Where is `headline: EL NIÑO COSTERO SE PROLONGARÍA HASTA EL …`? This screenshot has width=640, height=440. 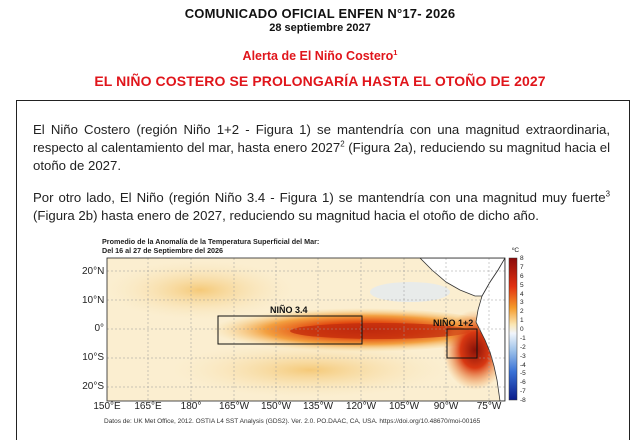
headline: EL NIÑO COSTERO SE PROLONGARÍA HASTA EL … is located at coordinates (320, 81).